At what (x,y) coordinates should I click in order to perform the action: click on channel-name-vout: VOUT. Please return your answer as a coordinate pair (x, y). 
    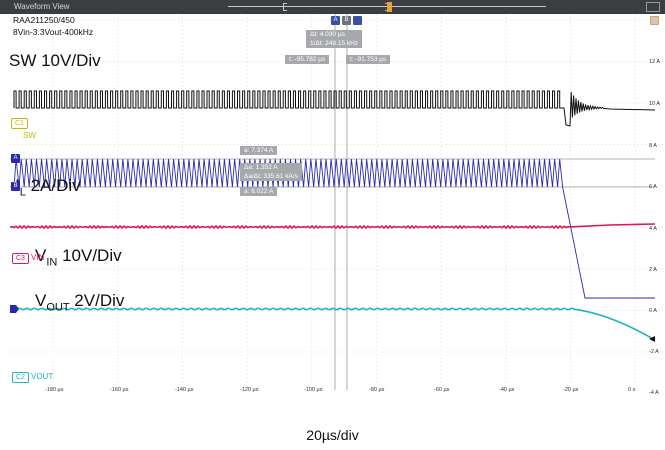
    Looking at the image, I should click on (42, 376).